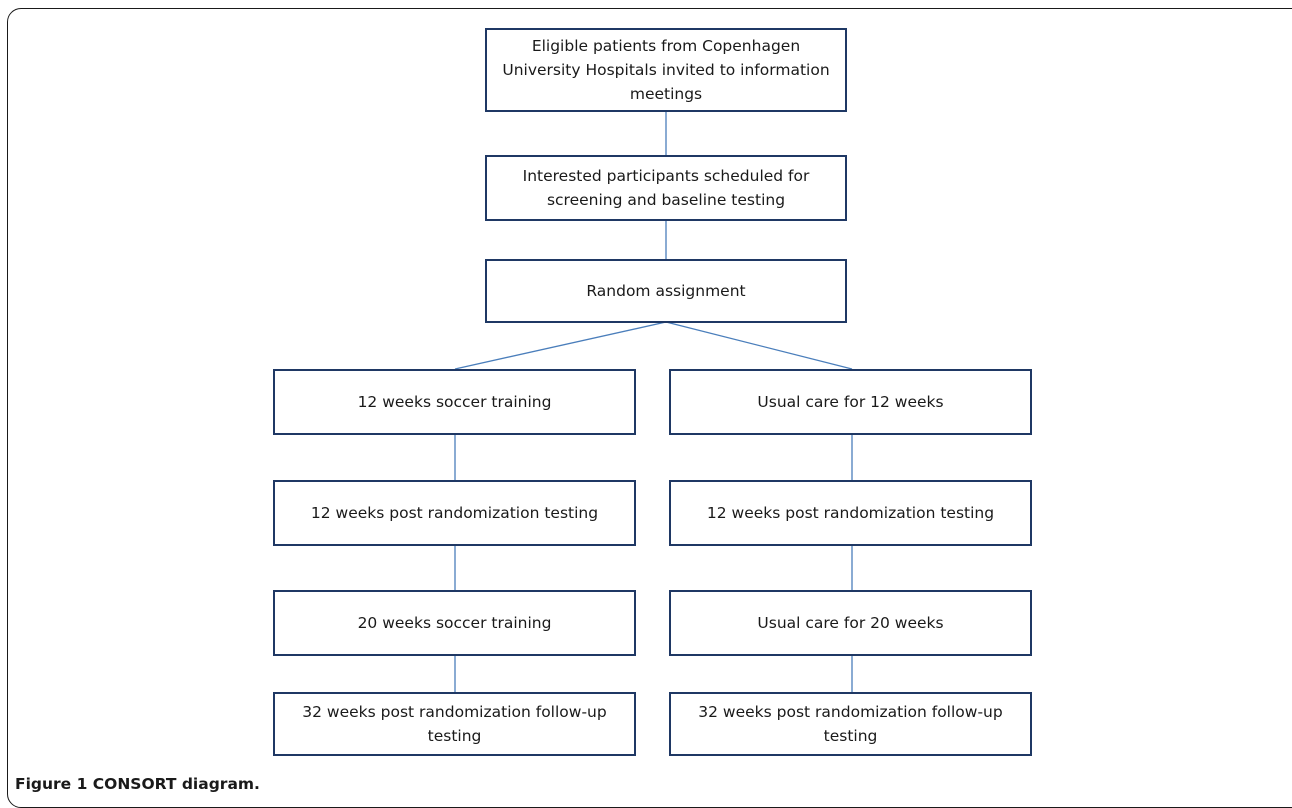 This screenshot has width=1292, height=808. What do you see at coordinates (137, 784) in the screenshot?
I see `figure-caption: Figure 1 CONSORT diagram.` at bounding box center [137, 784].